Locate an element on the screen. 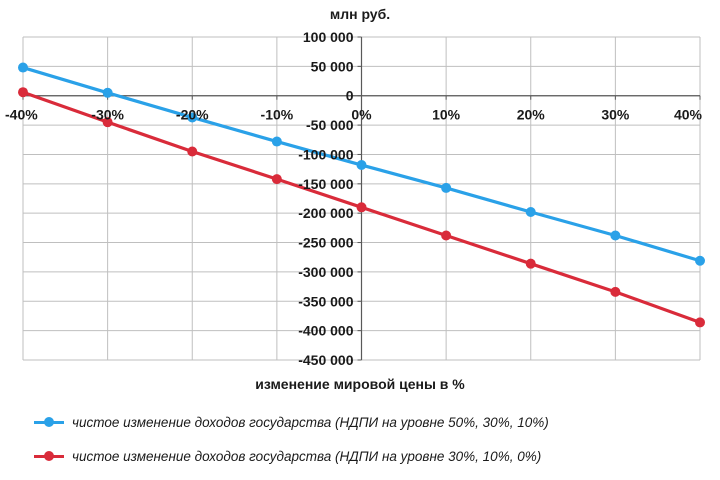 This screenshot has height=480, width=720. unit-label: млн руб. is located at coordinates (360, 14).